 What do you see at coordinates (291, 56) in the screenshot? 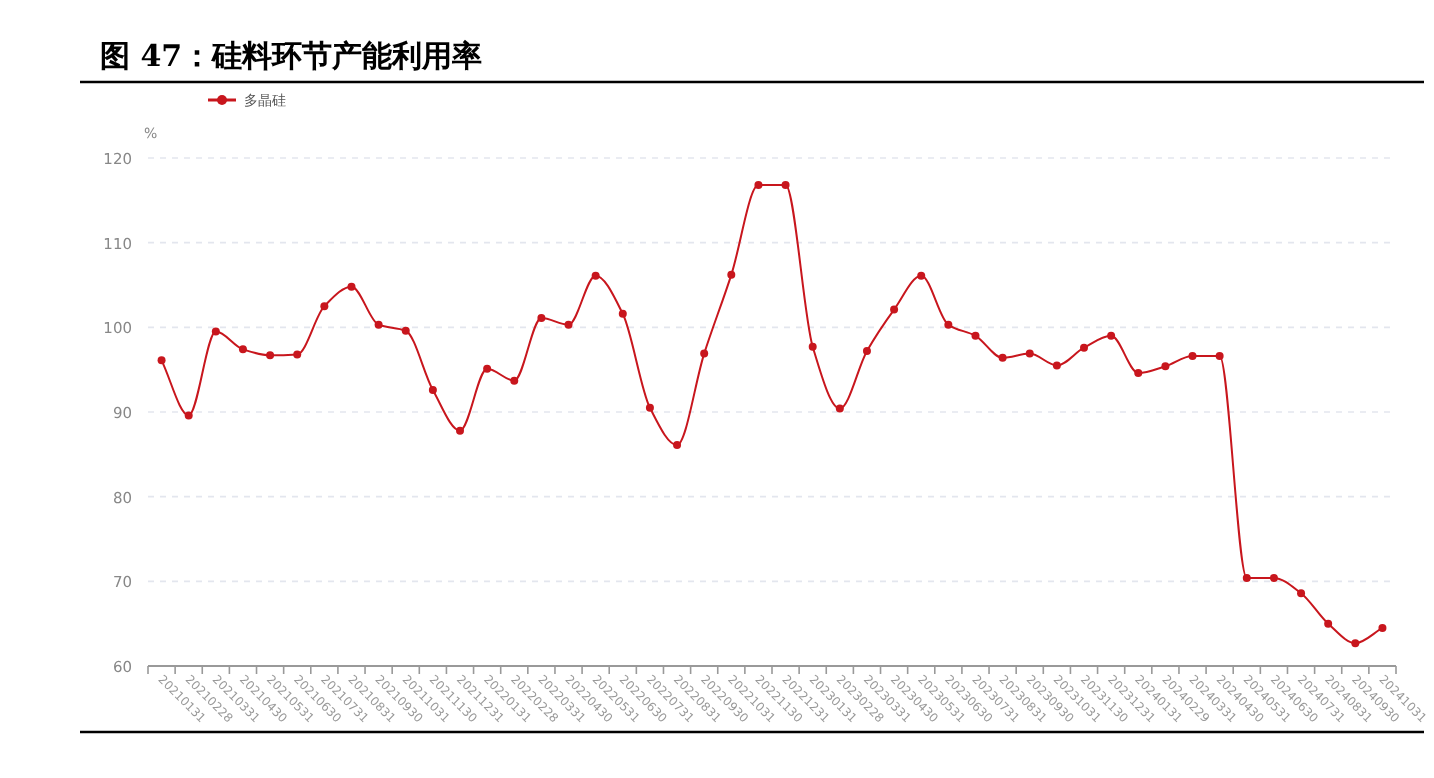
I see `chart-title: 图 47：硅料环节产能利用率` at bounding box center [291, 56].